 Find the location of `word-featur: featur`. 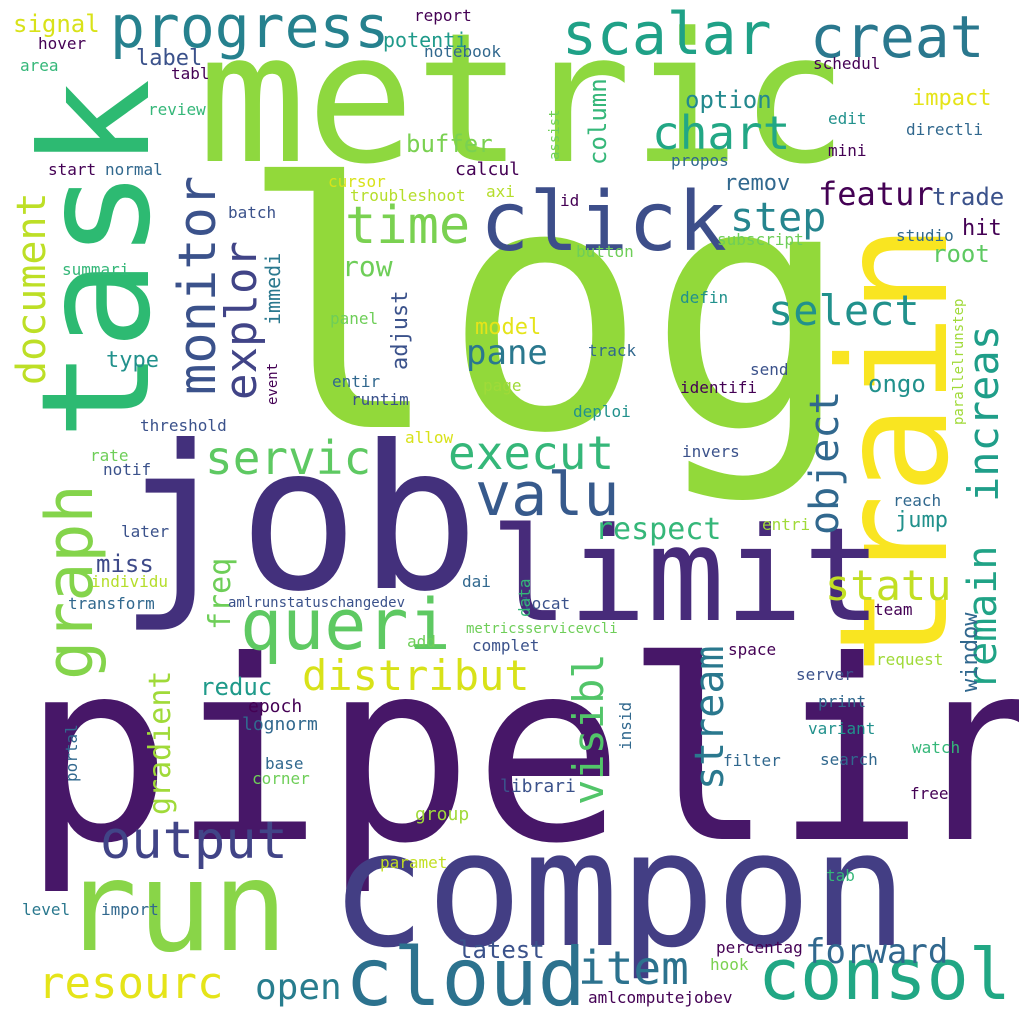

word-featur: featur is located at coordinates (876, 194).